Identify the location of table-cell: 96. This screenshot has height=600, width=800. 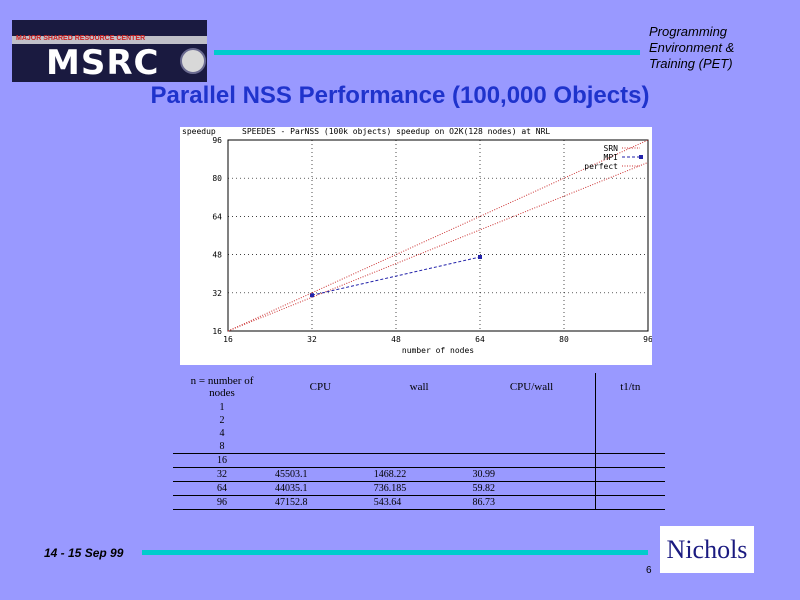
(222, 502).